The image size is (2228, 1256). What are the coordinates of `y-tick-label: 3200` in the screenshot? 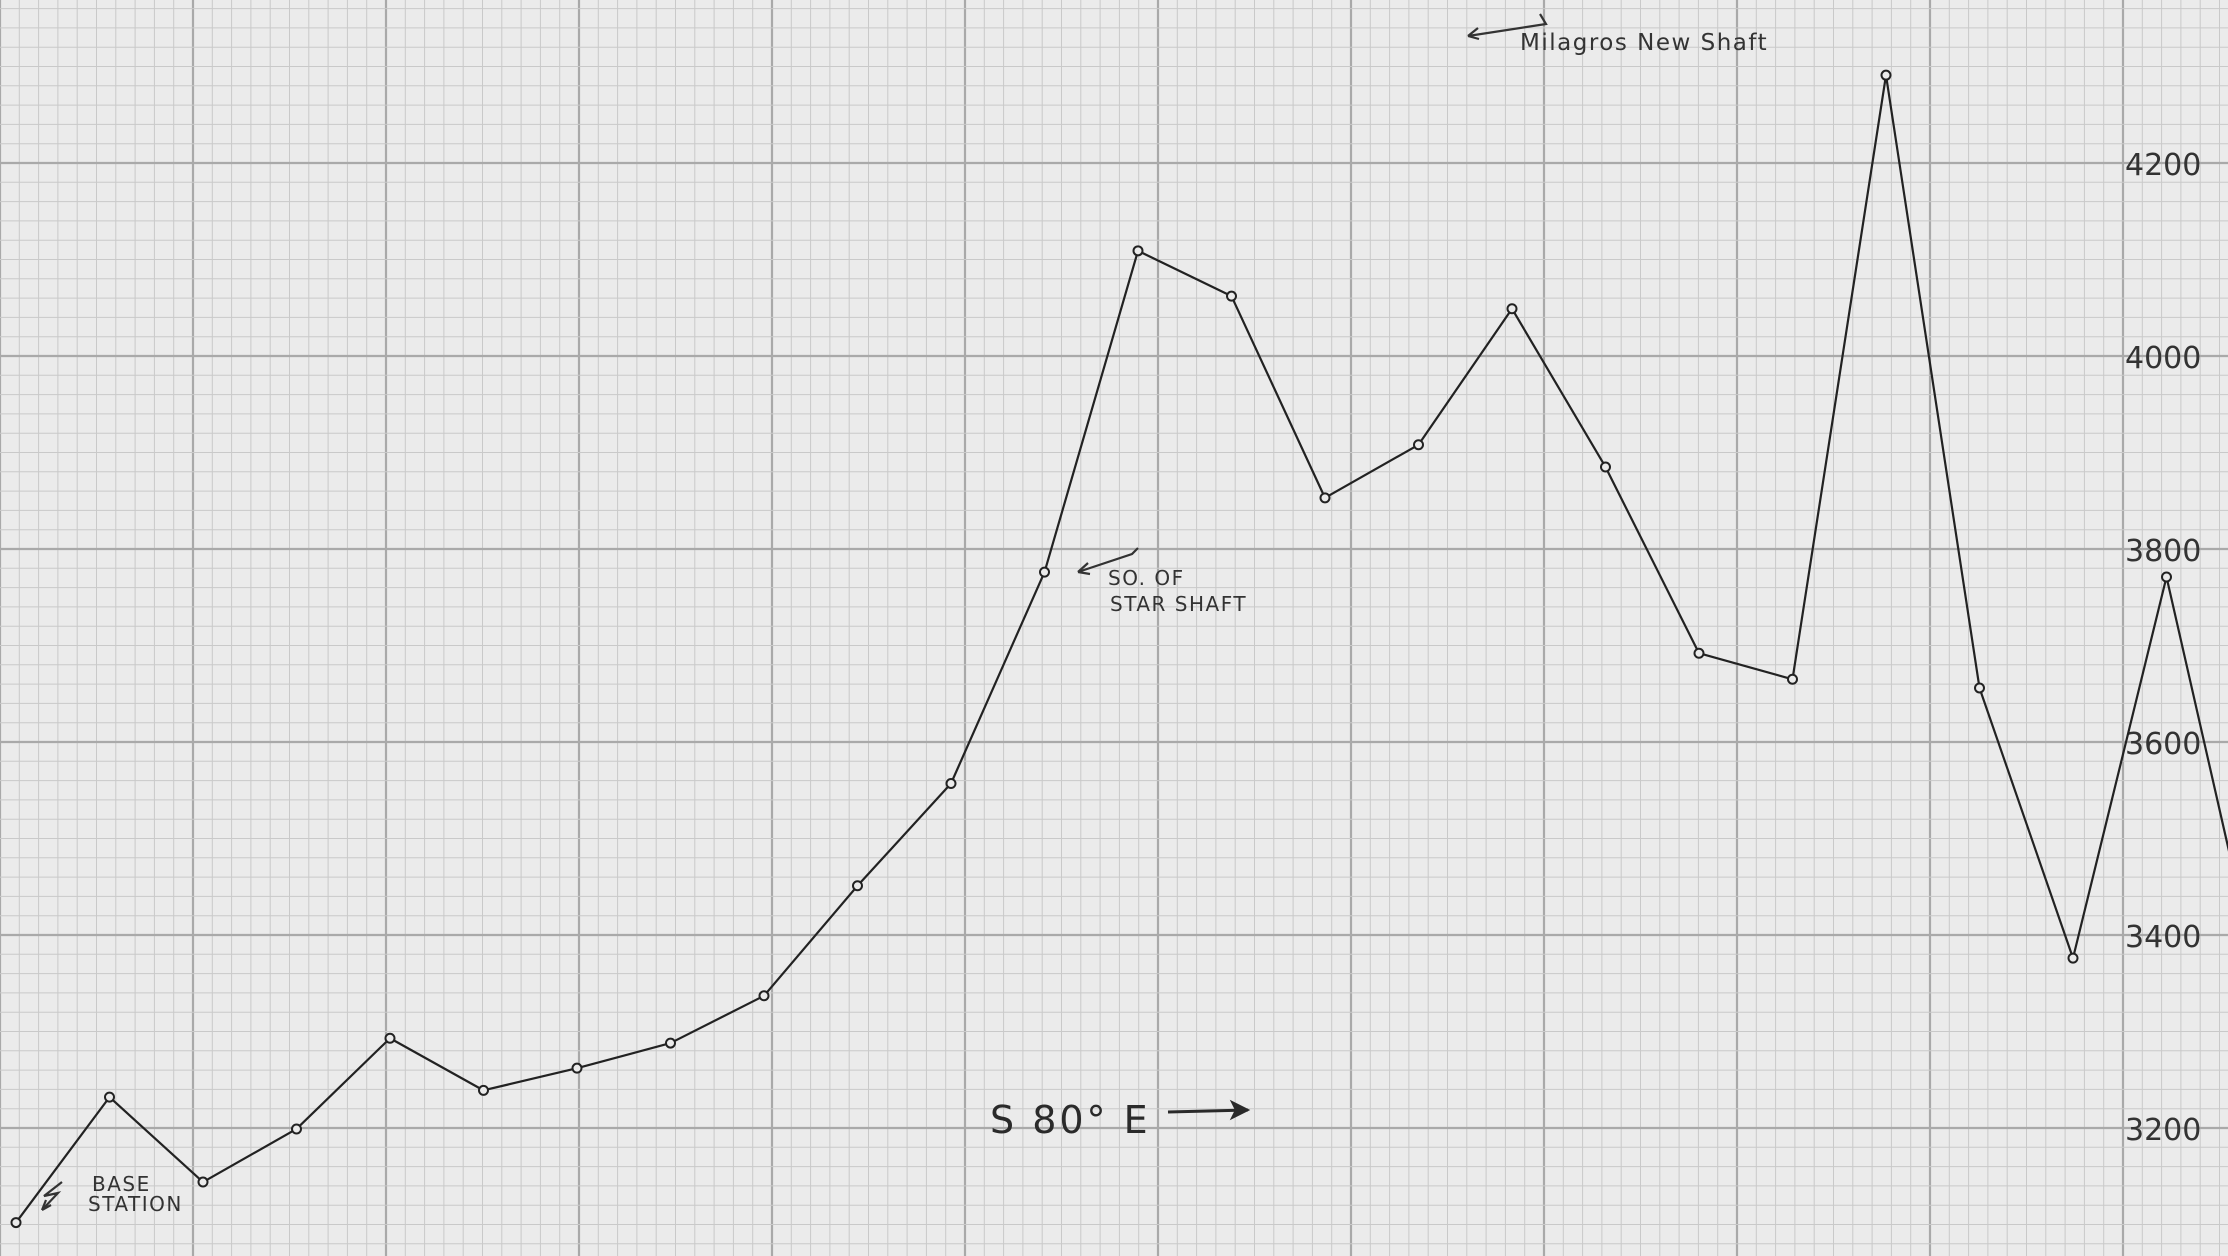 It's located at (2163, 1130).